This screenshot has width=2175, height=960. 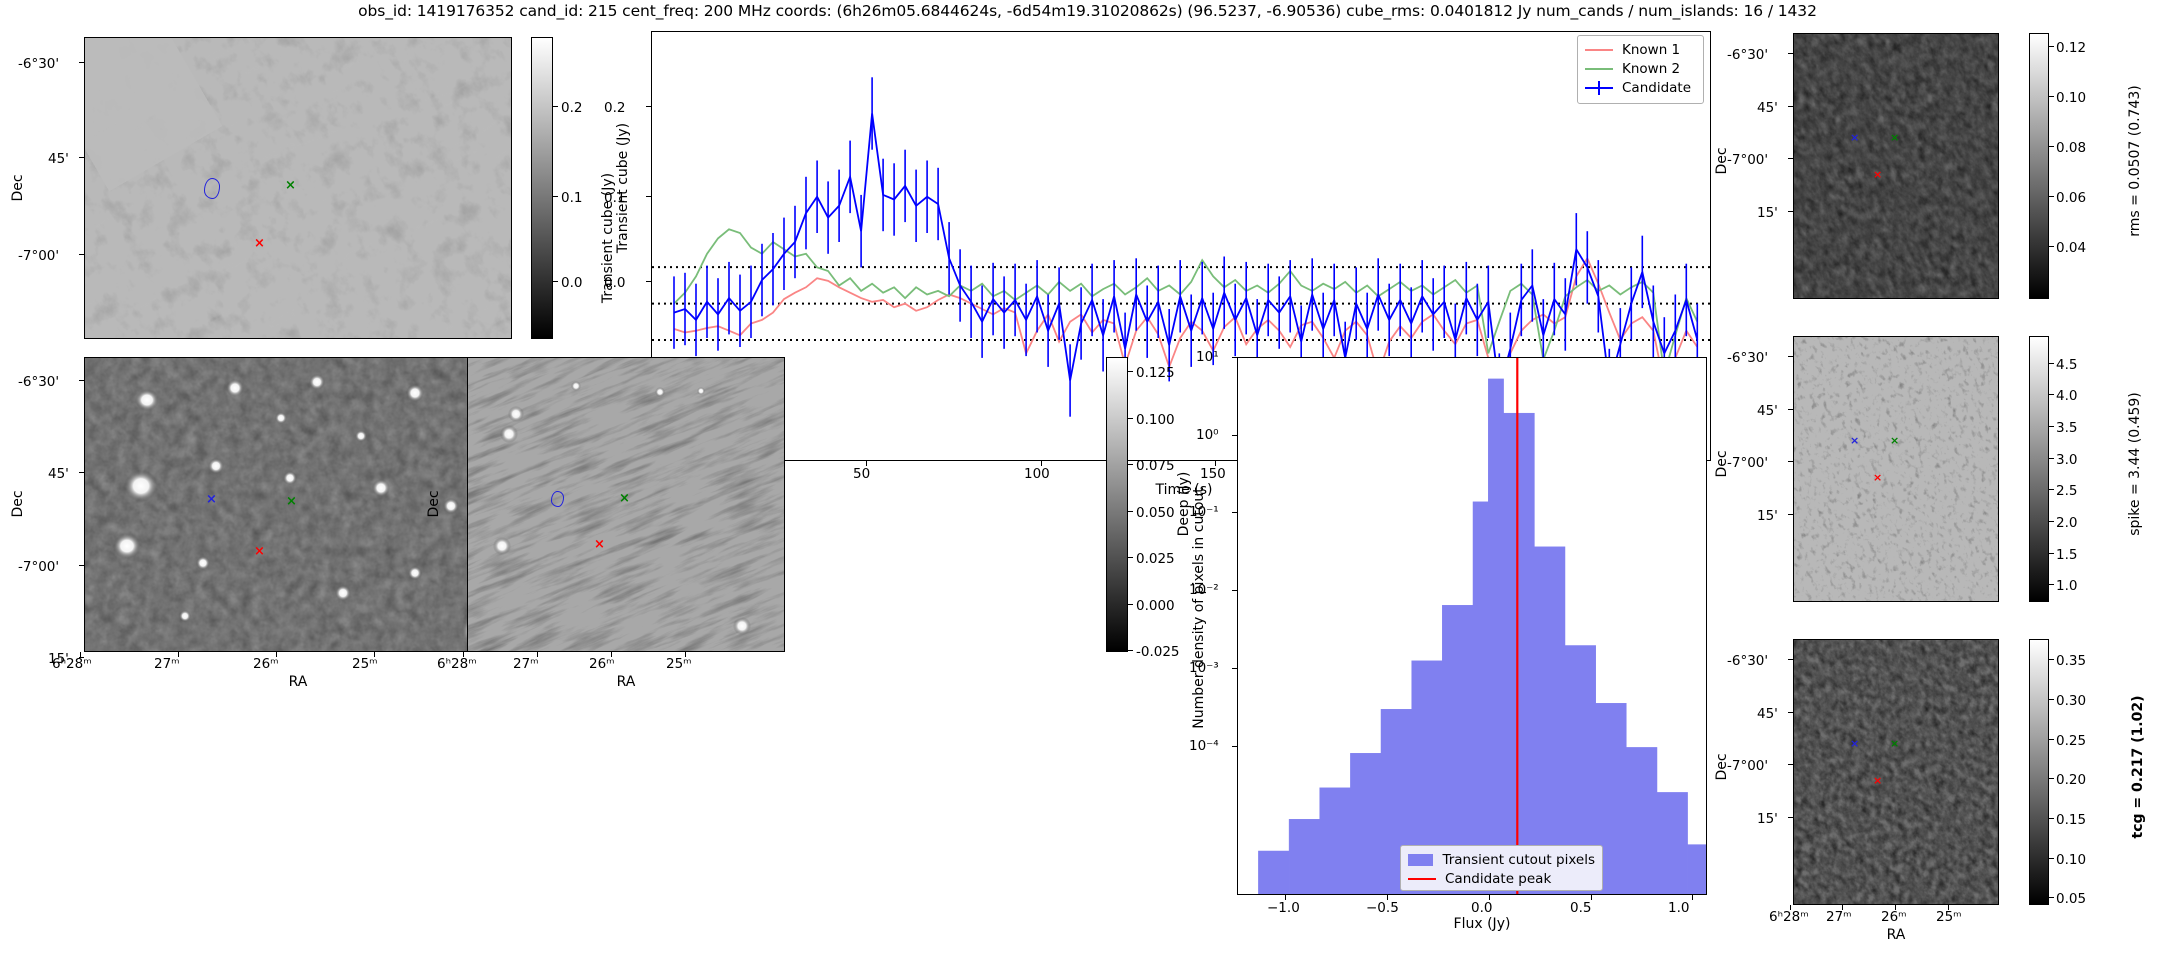 I want to click on spike-ytick-0: -6°30', so click(x=1748, y=358).